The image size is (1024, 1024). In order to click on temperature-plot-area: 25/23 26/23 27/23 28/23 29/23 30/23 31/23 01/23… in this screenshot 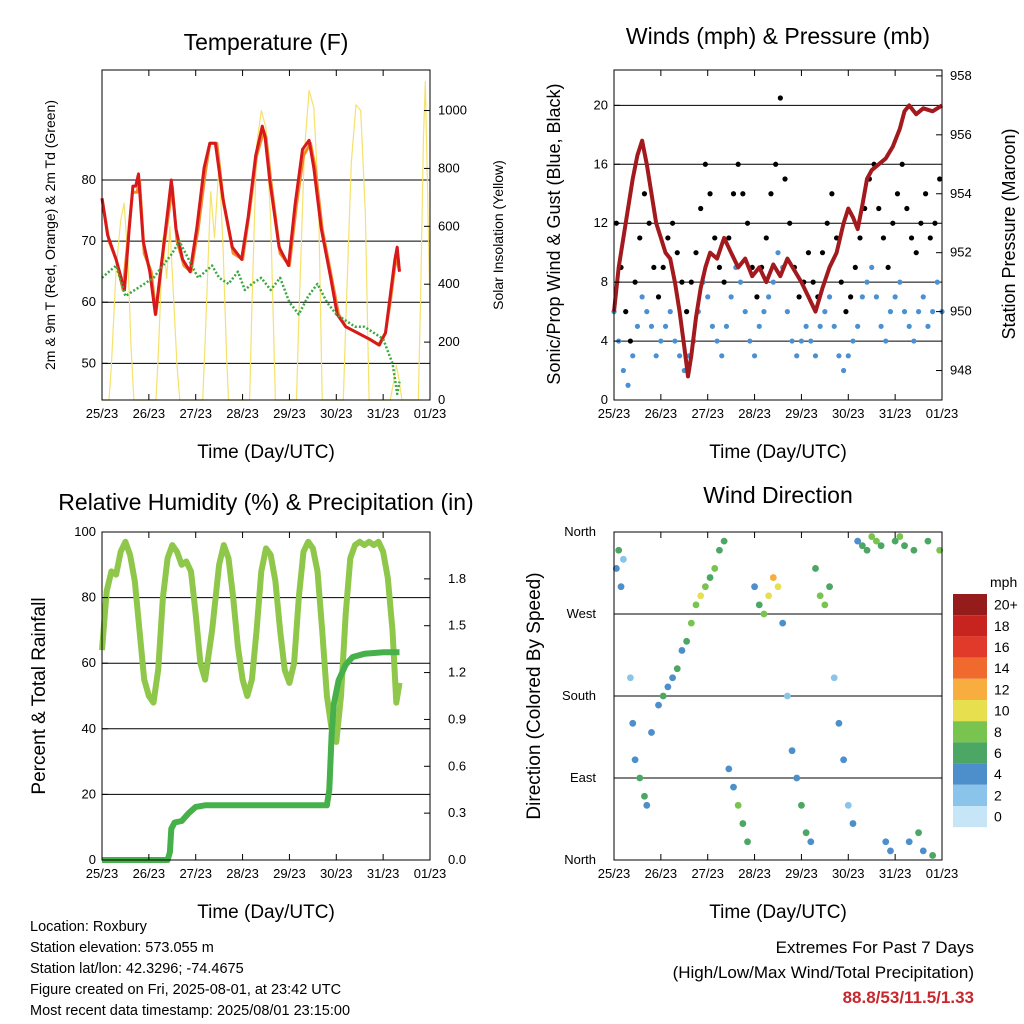, I will do `click(274, 245)`.